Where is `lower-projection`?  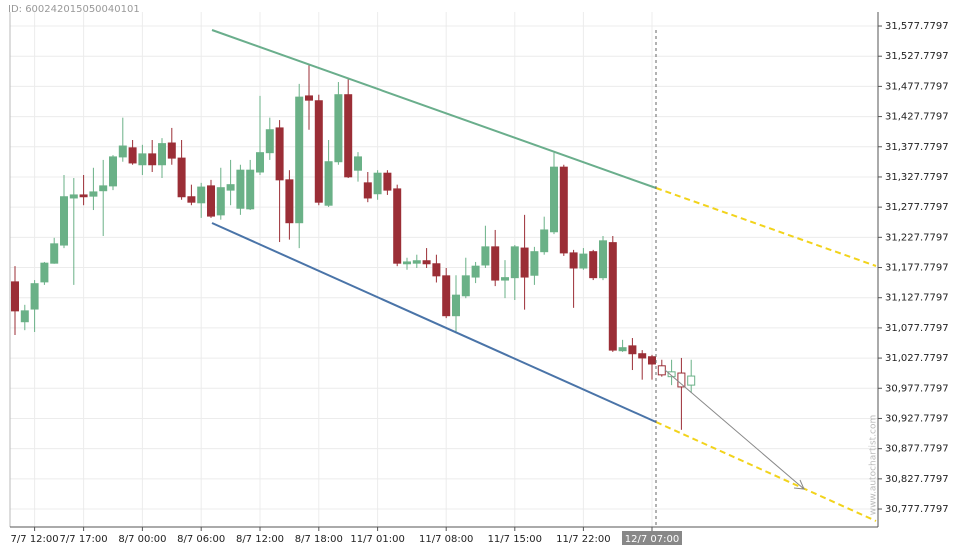
lower-projection is located at coordinates (766, 471).